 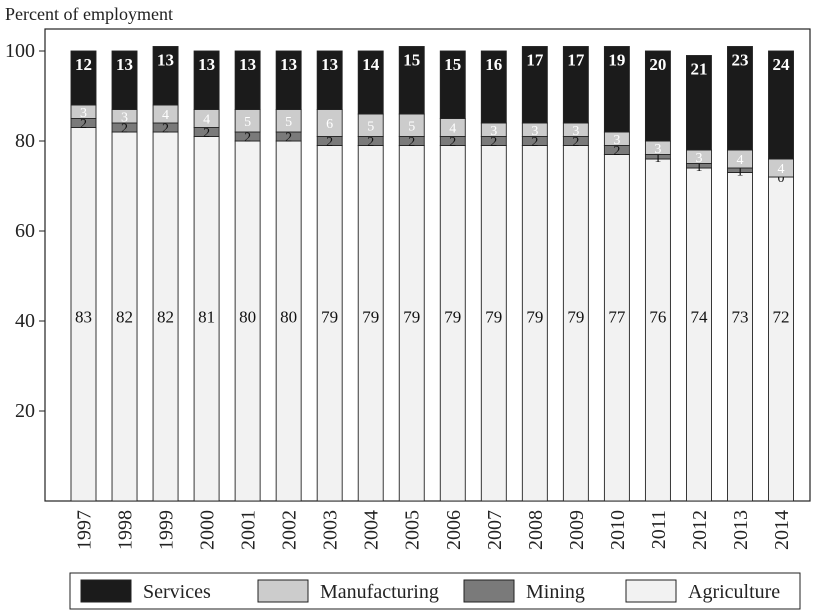 I want to click on data-label-mining-2012: 1, so click(x=698, y=167).